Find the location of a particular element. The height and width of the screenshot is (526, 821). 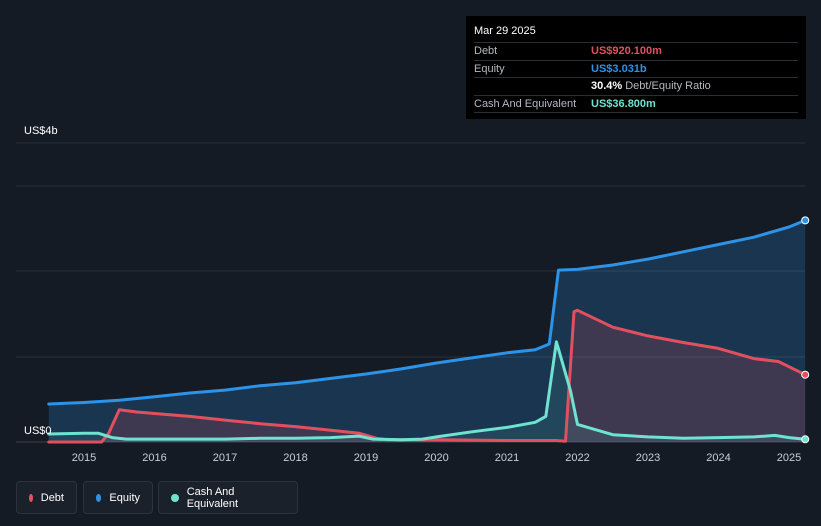

tooltip-row-ratio: 30.4% Debt/Equity Ratio is located at coordinates (636, 86).